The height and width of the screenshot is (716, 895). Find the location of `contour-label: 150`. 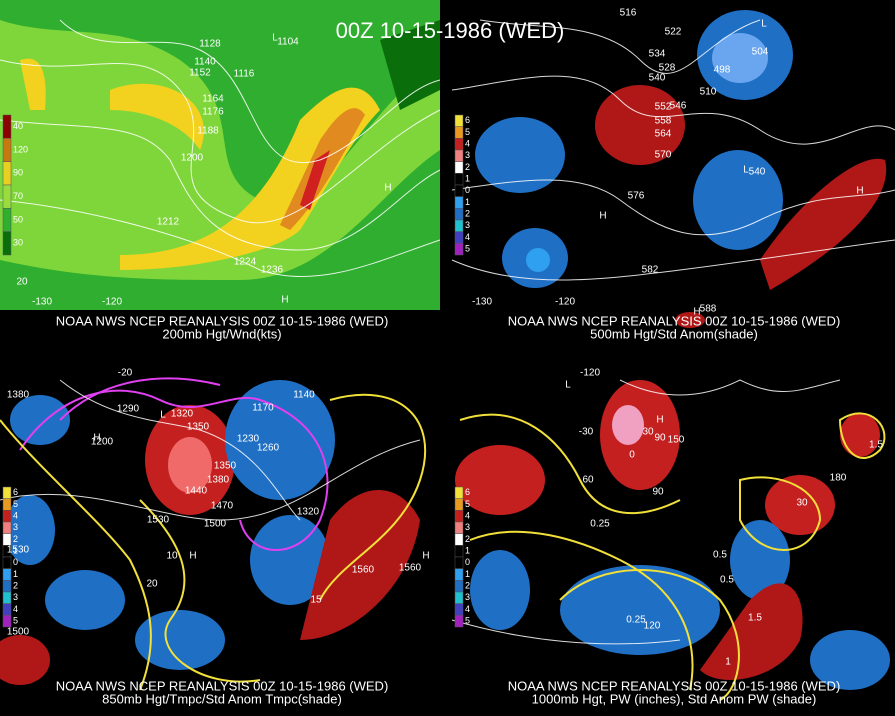

contour-label: 150 is located at coordinates (676, 440).